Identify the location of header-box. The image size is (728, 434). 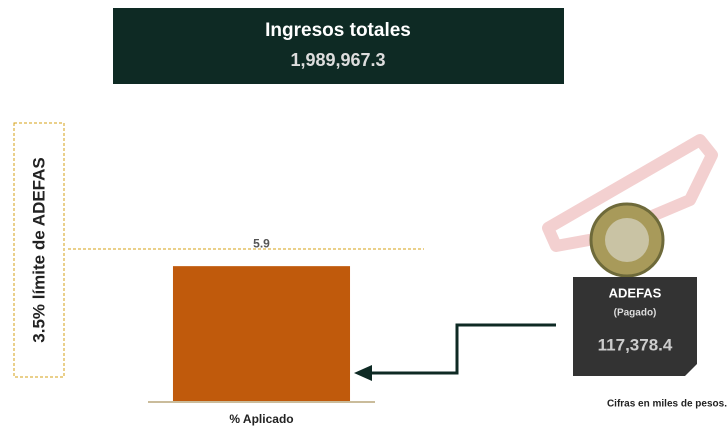
(338, 46).